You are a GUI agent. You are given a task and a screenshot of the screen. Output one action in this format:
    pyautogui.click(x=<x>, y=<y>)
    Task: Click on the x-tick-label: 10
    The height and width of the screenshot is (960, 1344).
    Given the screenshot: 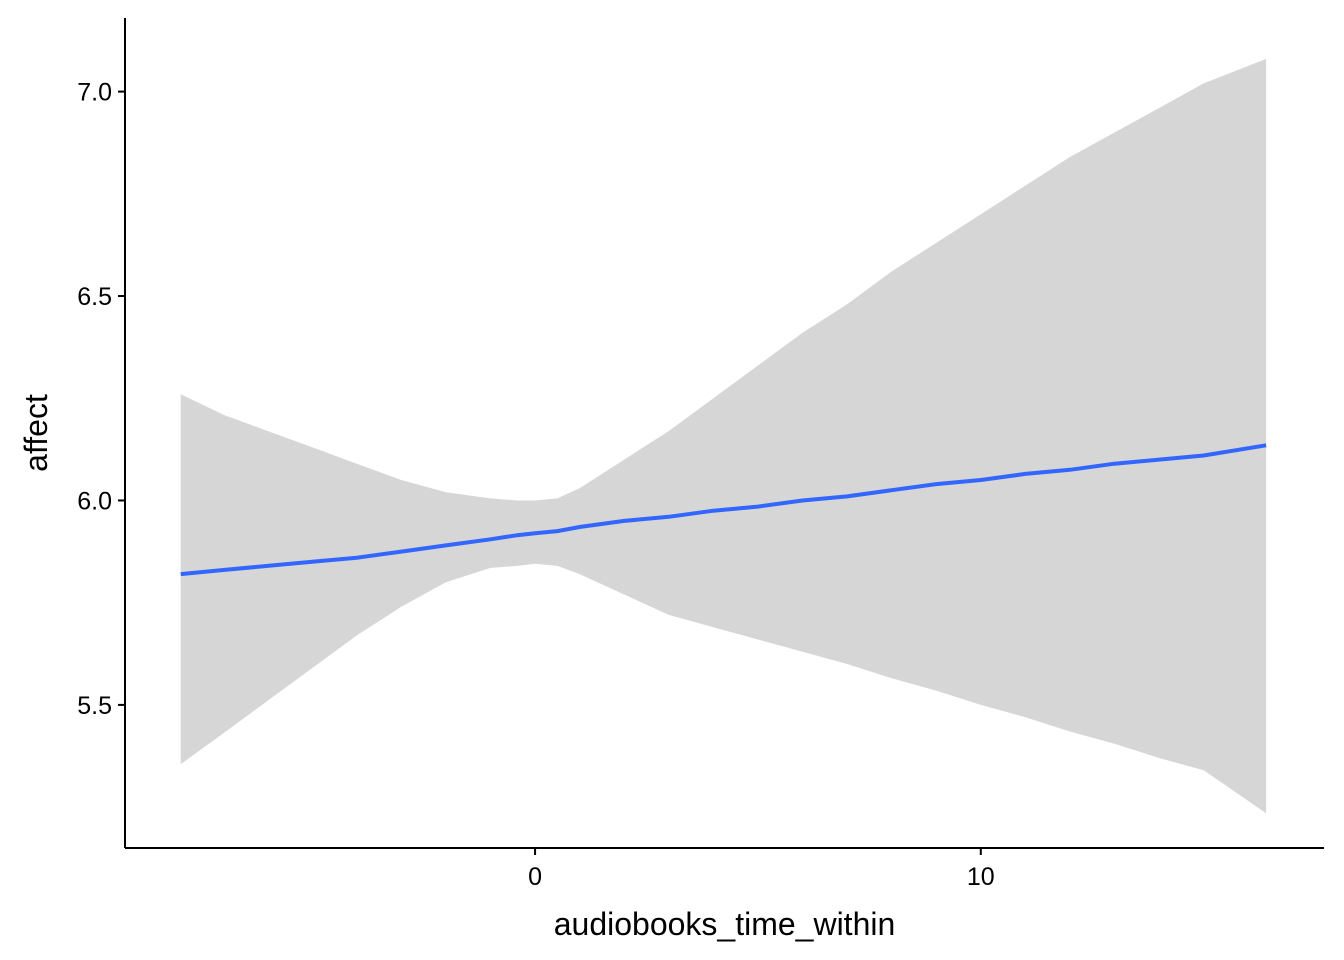 What is the action you would take?
    pyautogui.click(x=981, y=877)
    